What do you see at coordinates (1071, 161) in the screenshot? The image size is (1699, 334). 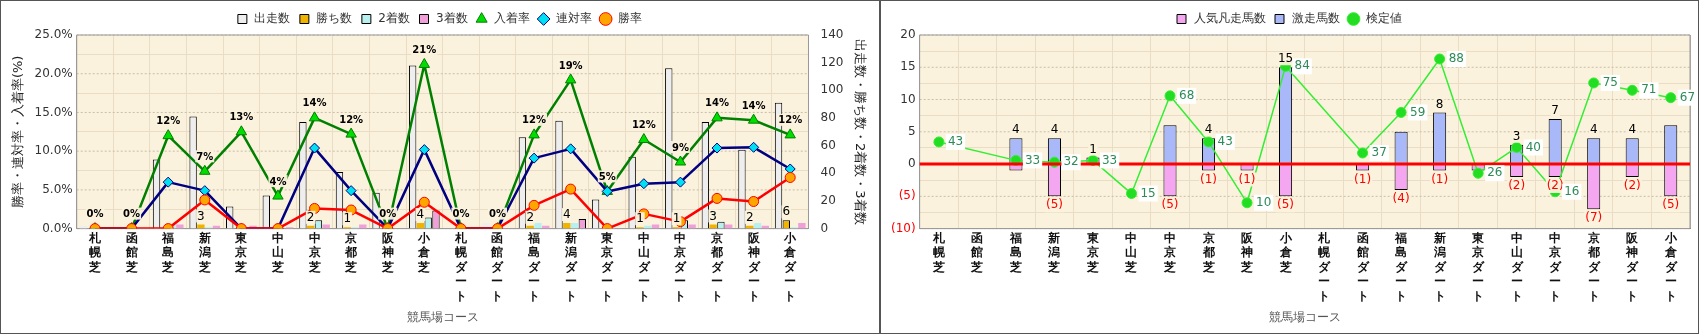 I see `data-label: 32` at bounding box center [1071, 161].